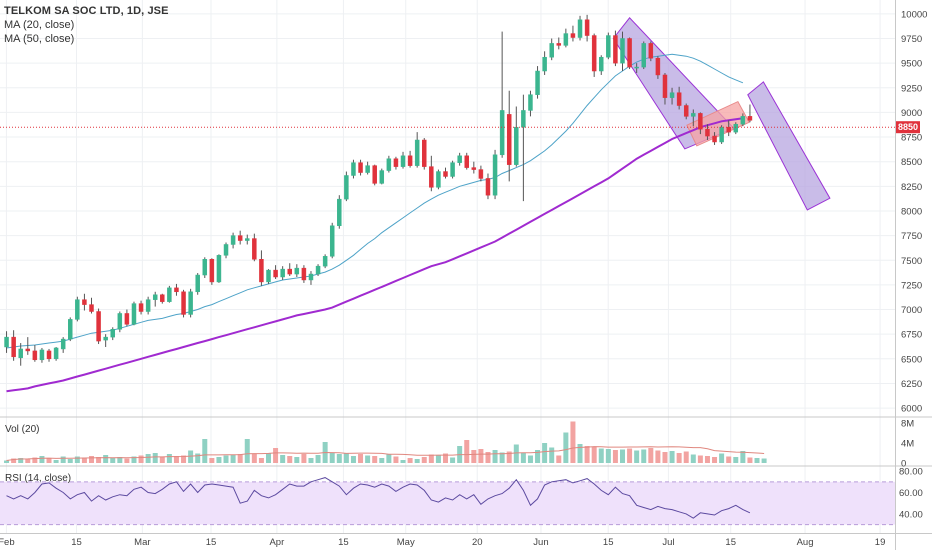  What do you see at coordinates (911, 162) in the screenshot?
I see `price-tick-label: 8500` at bounding box center [911, 162].